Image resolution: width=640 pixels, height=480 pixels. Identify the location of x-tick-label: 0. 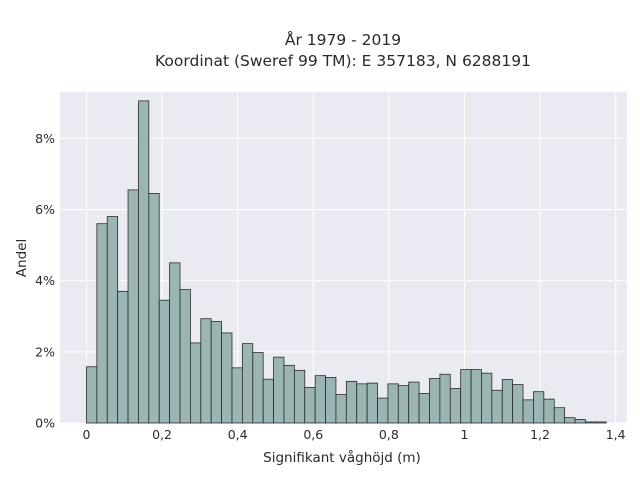
(86, 434).